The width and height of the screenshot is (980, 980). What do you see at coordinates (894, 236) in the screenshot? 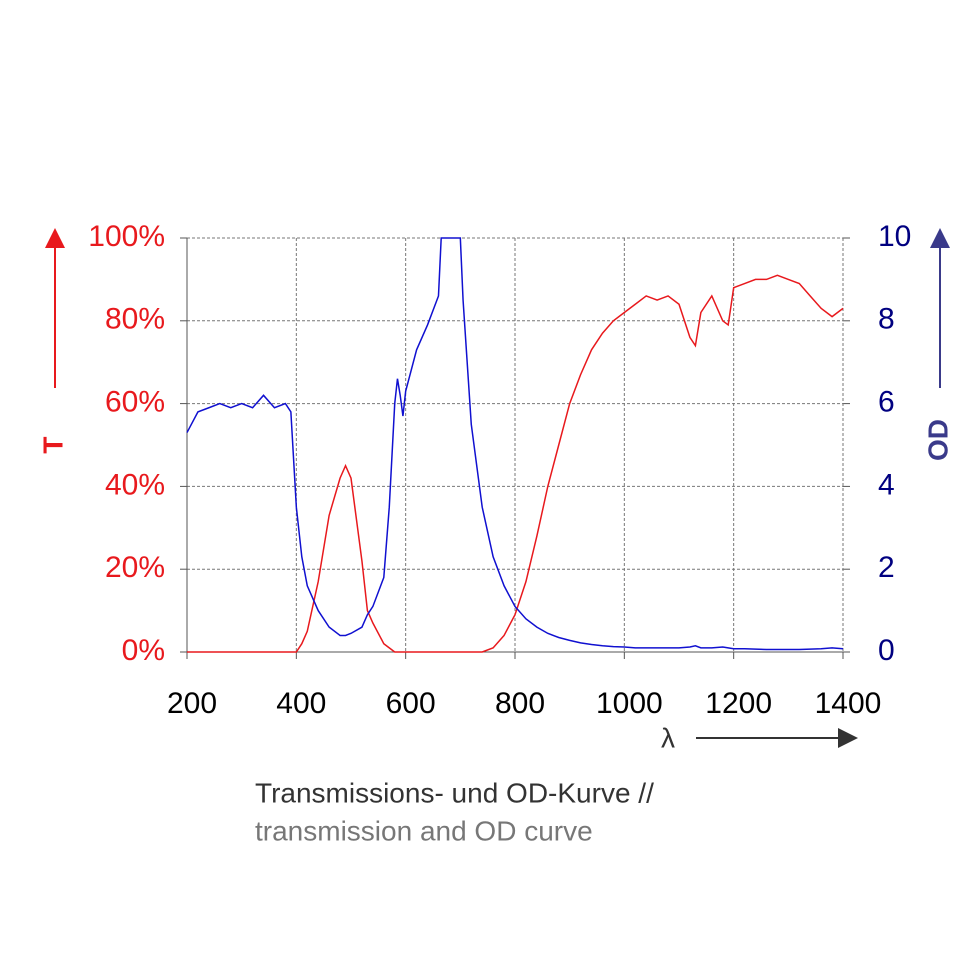
I see `y2-tick-label: 10` at bounding box center [894, 236].